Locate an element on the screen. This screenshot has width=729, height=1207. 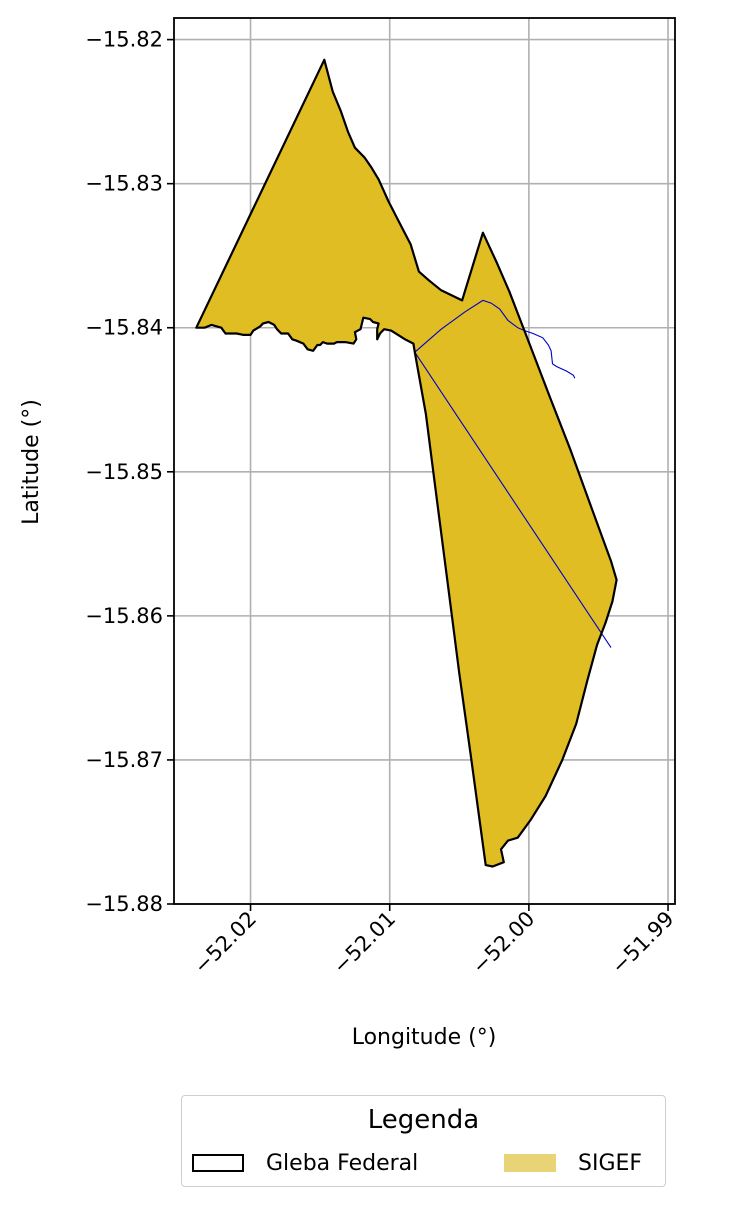
y-tick-label: −15.82 is located at coordinates (124, 40).